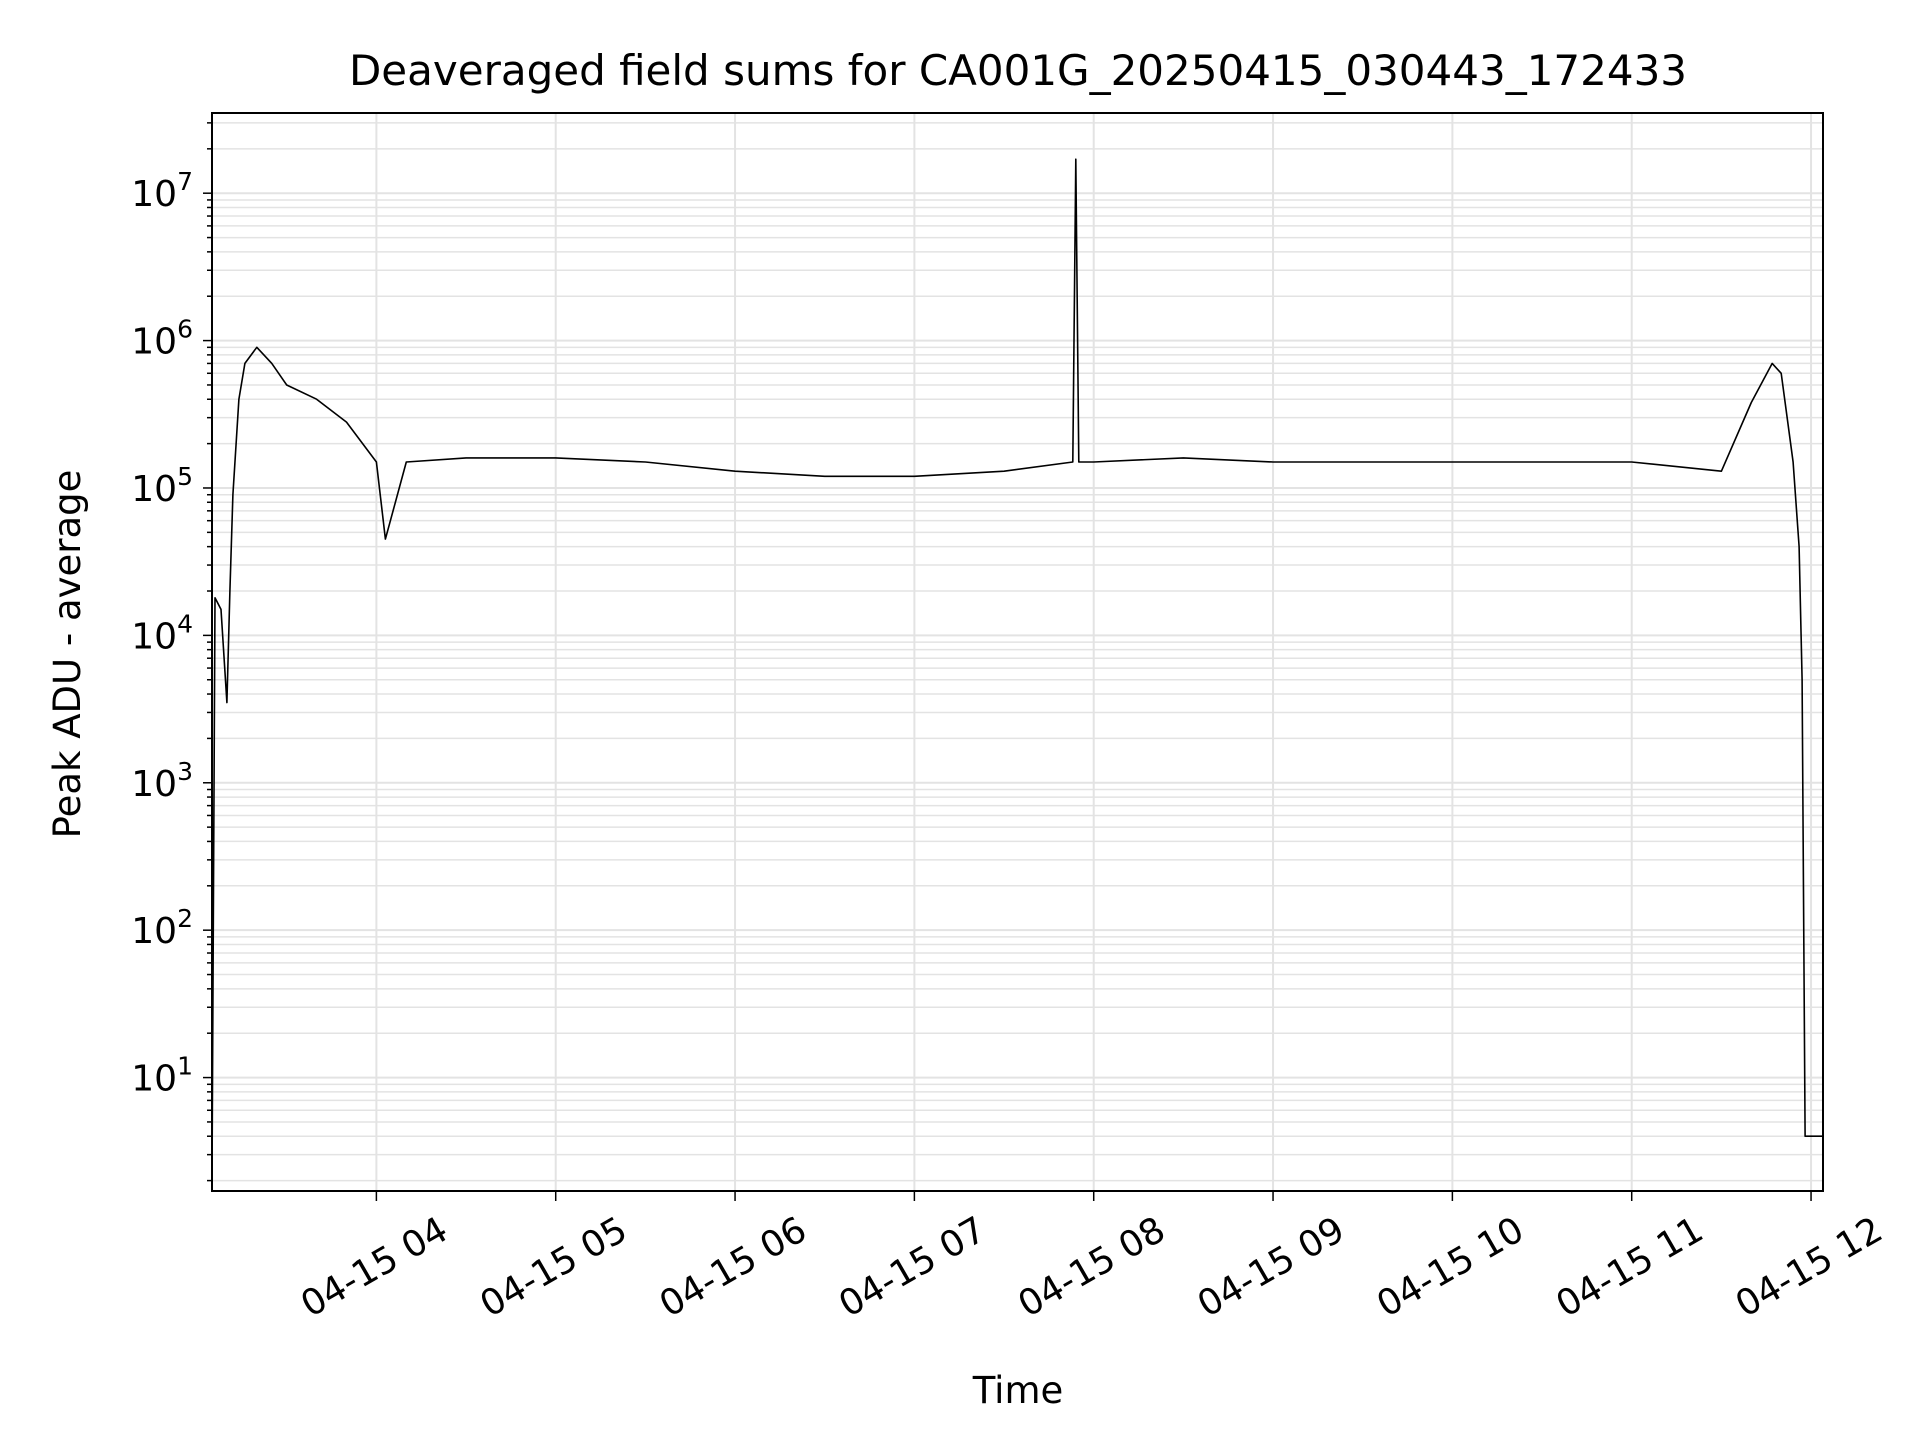 The image size is (1920, 1440). Describe the element at coordinates (162, 339) in the screenshot. I see `y-tick-label: 10⁶` at that location.